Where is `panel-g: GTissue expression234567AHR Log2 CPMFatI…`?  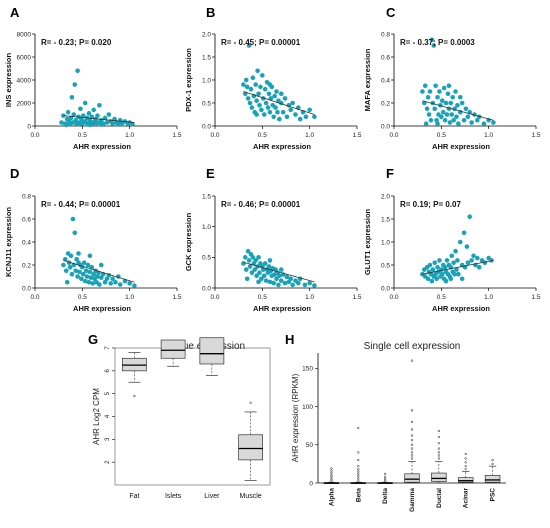 panel-g: GTissue expression234567AHR Log2 CPMFatI… is located at coordinates (179, 416).